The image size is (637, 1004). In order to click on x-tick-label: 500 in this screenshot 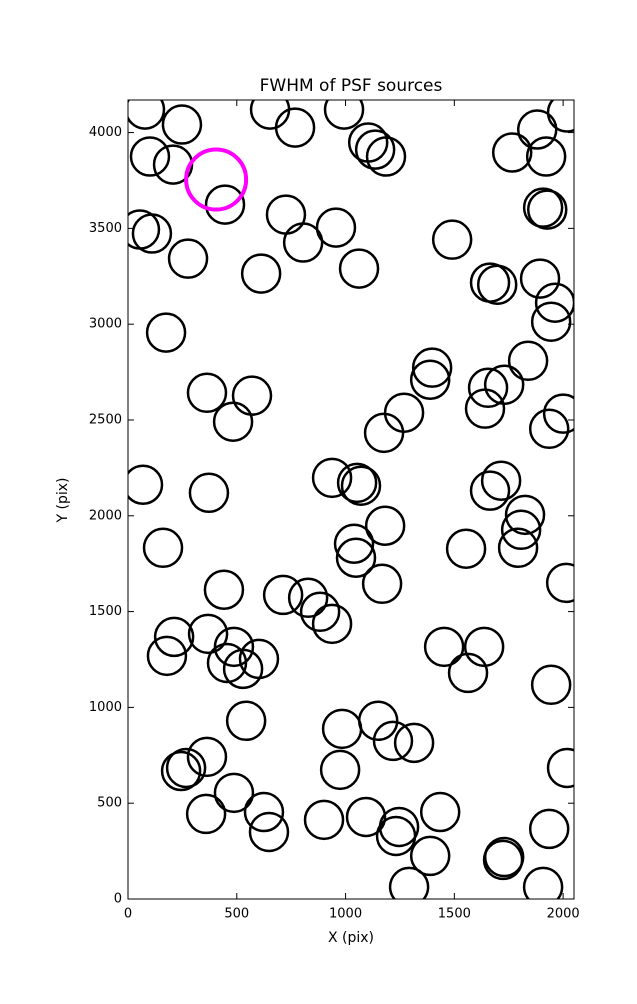, I will do `click(236, 914)`.